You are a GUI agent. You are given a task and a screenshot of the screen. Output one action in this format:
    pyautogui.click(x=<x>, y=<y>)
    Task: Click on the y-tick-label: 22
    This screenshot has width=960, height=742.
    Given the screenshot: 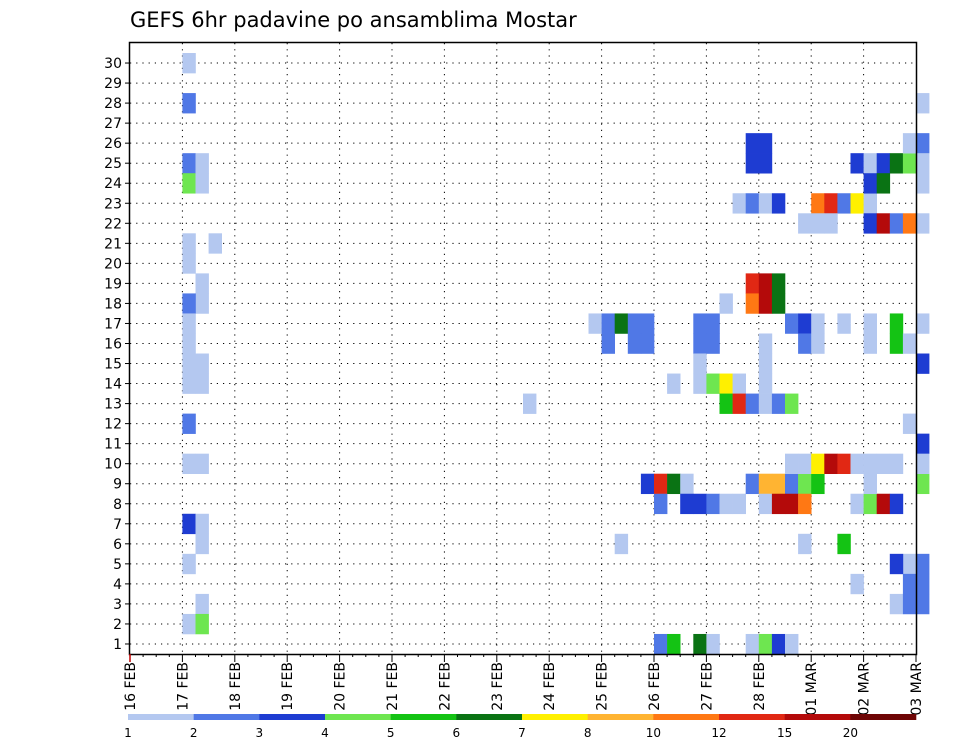 What is the action you would take?
    pyautogui.click(x=113, y=224)
    